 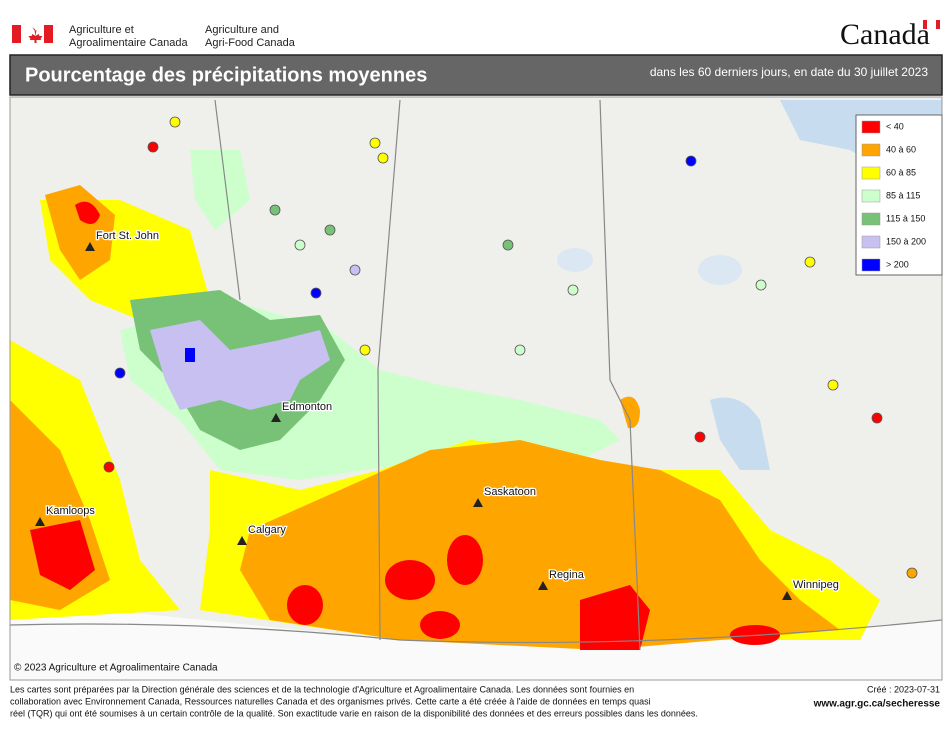 What do you see at coordinates (877, 704) in the screenshot?
I see `url: www.agr.gc.ca/secheresse` at bounding box center [877, 704].